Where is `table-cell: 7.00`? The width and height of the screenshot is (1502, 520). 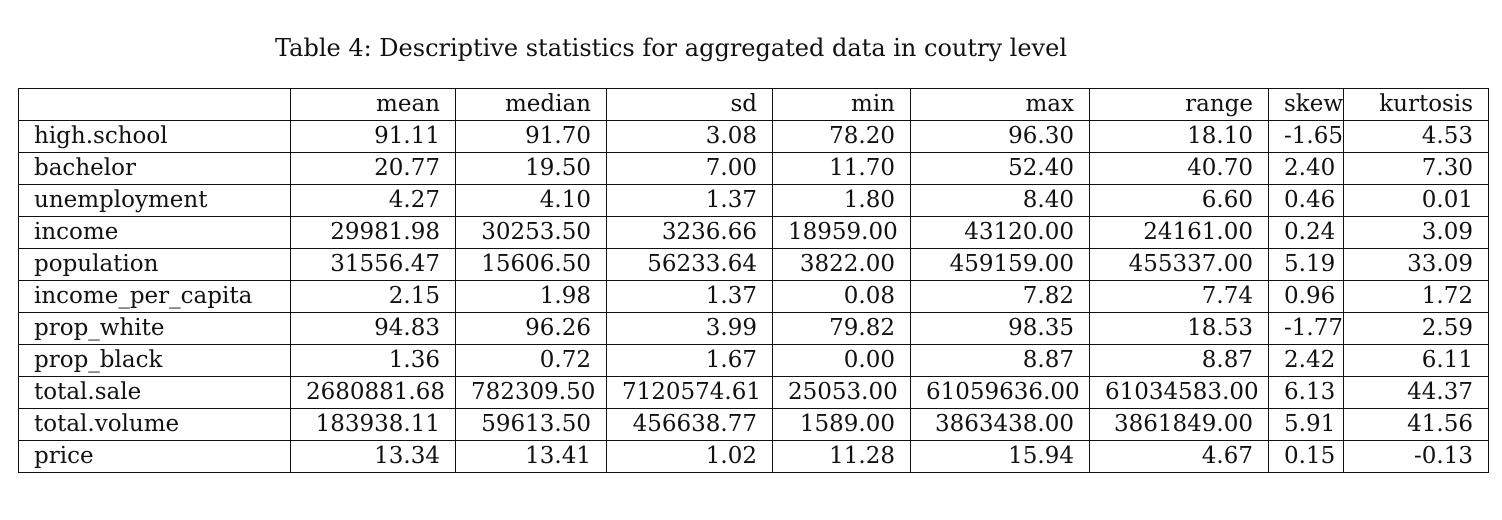
table-cell: 7.00 is located at coordinates (689, 168).